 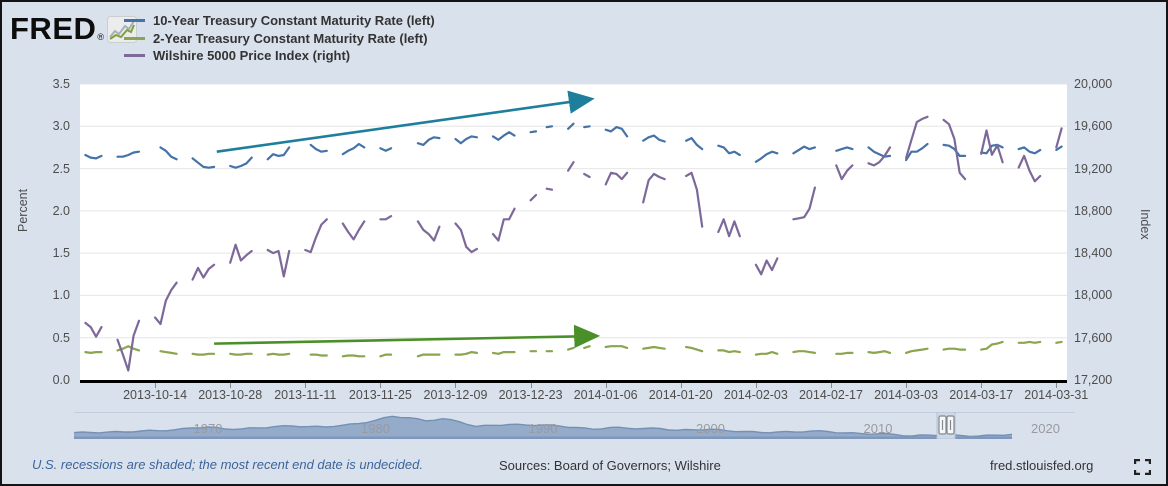 What do you see at coordinates (305, 395) in the screenshot?
I see `x-axis-tick-label: 2013-11-11` at bounding box center [305, 395].